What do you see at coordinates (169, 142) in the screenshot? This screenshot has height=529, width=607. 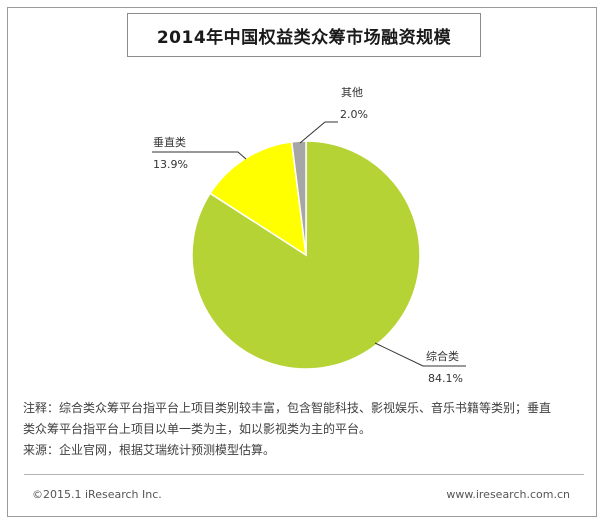 I see `slice-label-vertical: 垂直类` at bounding box center [169, 142].